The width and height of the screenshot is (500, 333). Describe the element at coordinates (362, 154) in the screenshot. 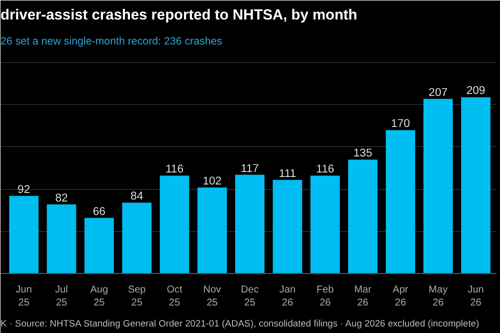

I see `data-label: 135` at that location.